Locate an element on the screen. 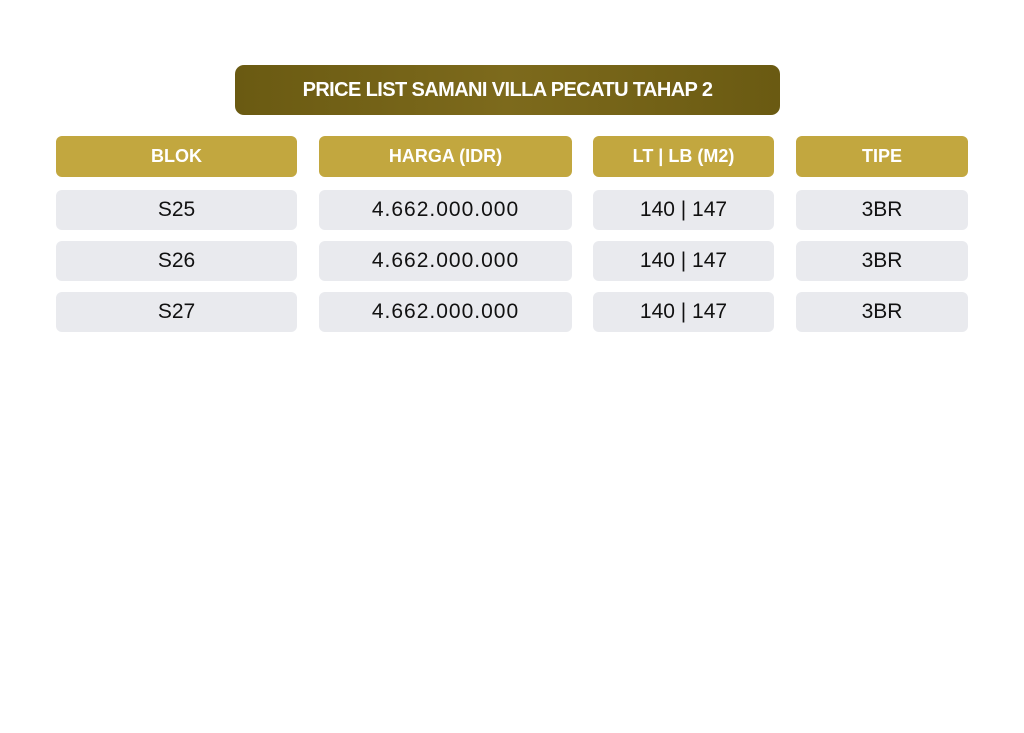 The height and width of the screenshot is (733, 1024). cell-blok-row-3: S27 is located at coordinates (176, 312).